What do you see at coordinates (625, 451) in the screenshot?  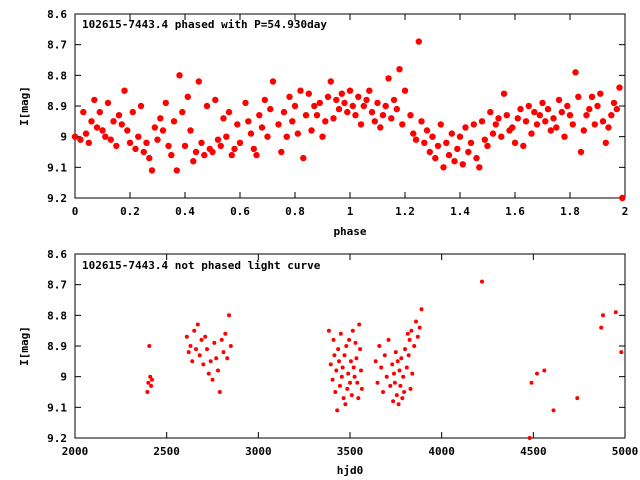 I see `x-tick-label: 5000` at bounding box center [625, 451].